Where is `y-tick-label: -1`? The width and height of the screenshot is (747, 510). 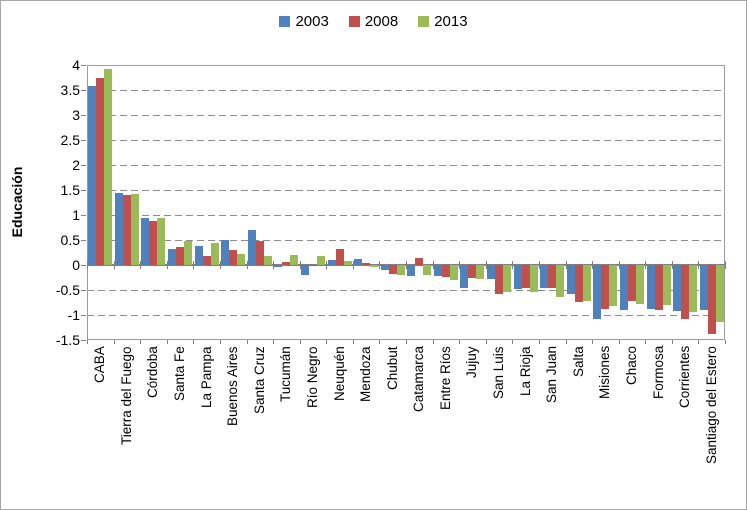
y-tick-label: -1 is located at coordinates (73, 315).